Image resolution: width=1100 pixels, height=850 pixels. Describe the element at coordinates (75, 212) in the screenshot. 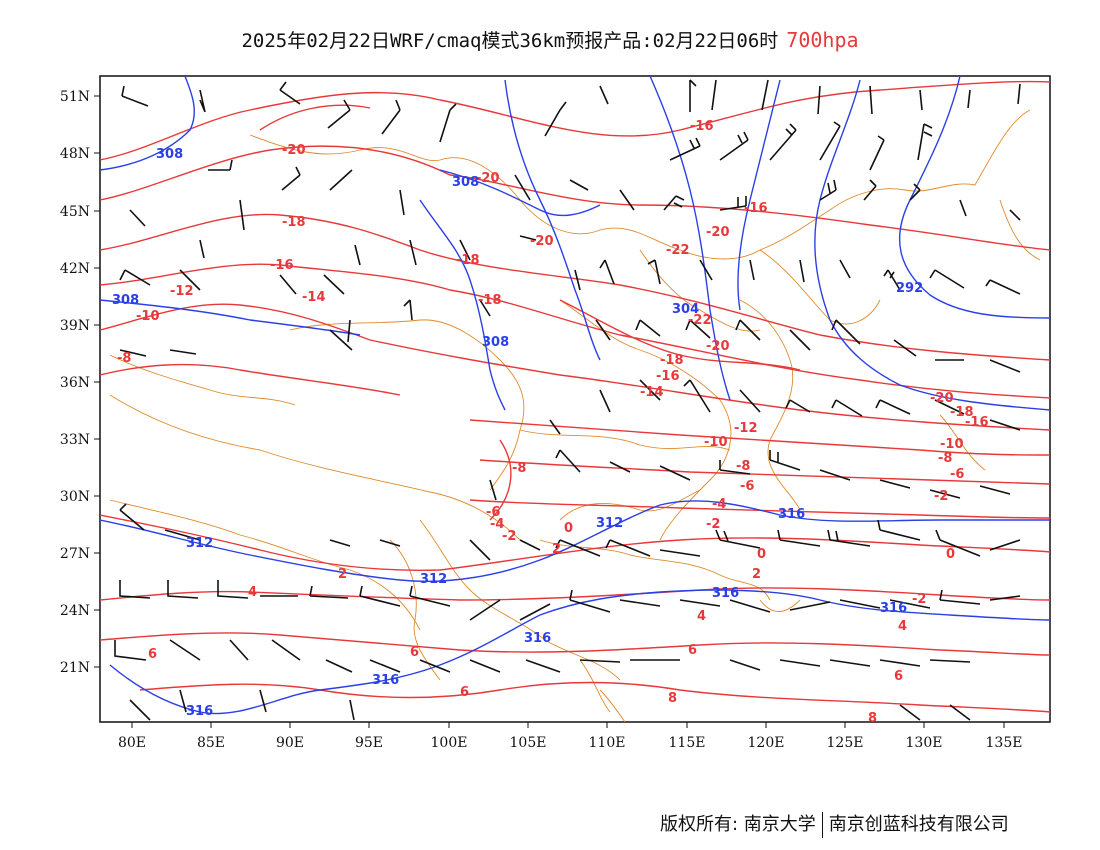

I see `lat-label: 45N` at that location.